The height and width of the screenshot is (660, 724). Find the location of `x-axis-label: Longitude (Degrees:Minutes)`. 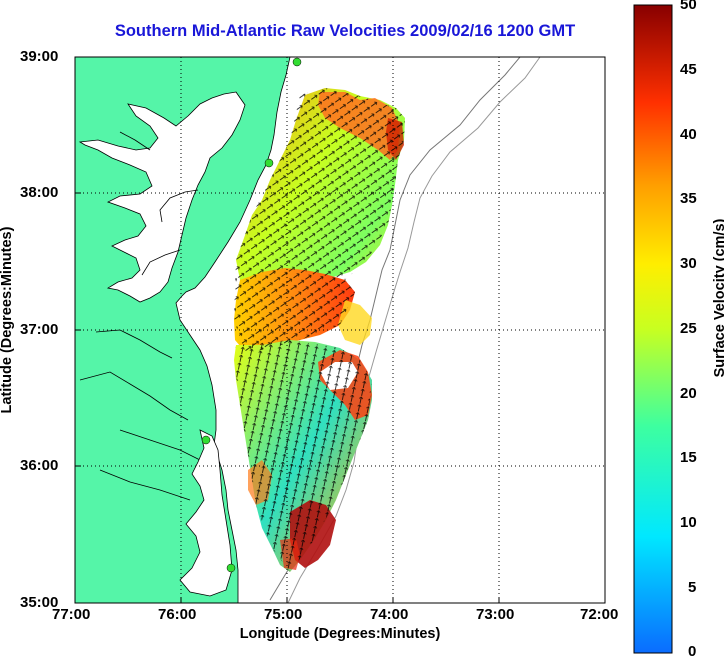

x-axis-label: Longitude (Degrees:Minutes) is located at coordinates (340, 634).